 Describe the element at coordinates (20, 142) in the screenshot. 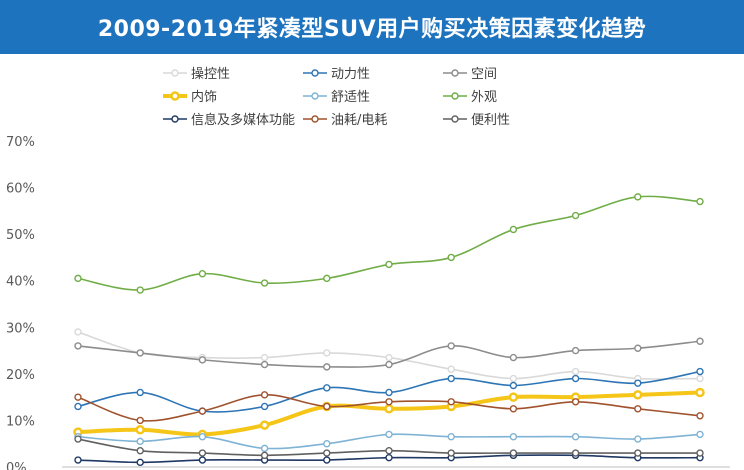

I see `y-tick-label: 70%` at that location.